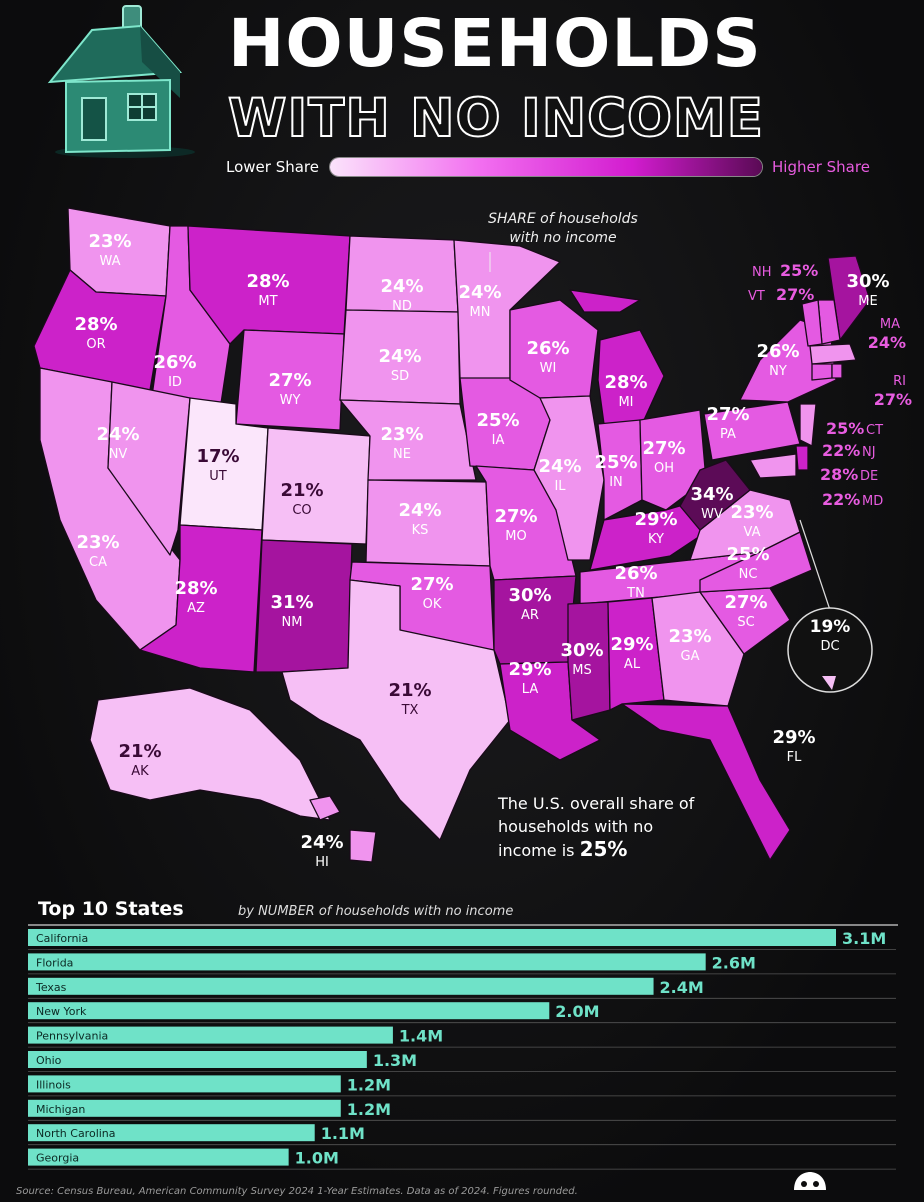  I want to click on state-abbr-ct: CT, so click(874, 430).